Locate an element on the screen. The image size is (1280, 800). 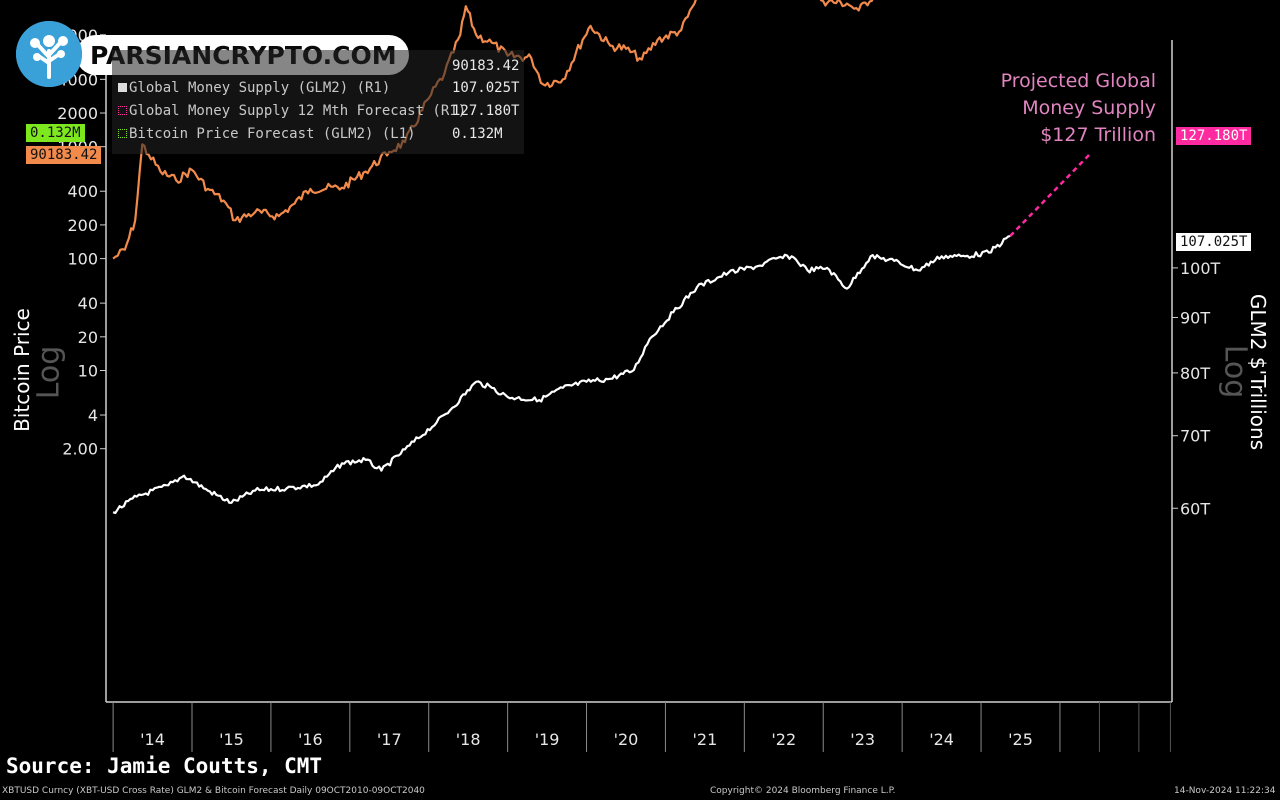
tag-glm2-last: 107.025T is located at coordinates (1214, 242).